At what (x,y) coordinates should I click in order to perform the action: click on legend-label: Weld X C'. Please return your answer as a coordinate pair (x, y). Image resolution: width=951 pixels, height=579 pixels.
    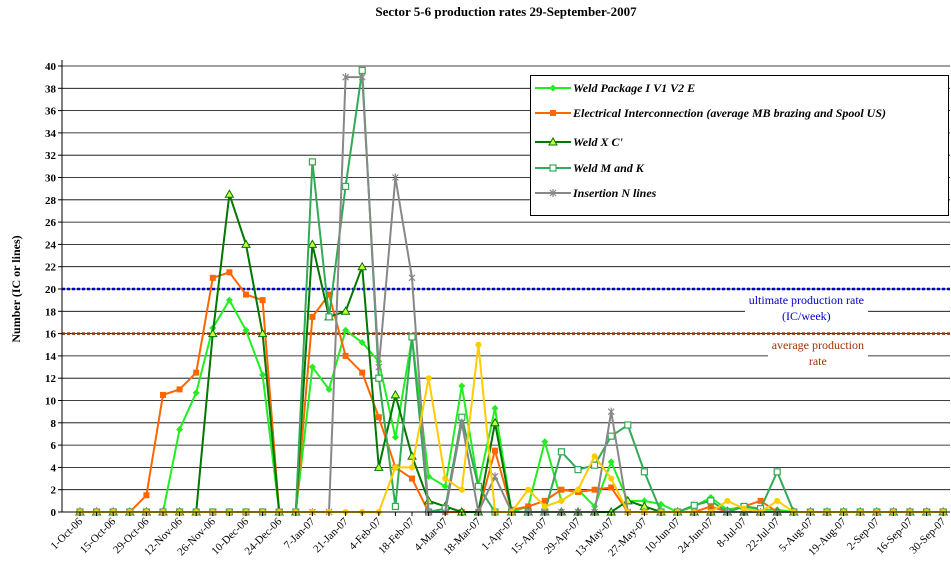
    Looking at the image, I should click on (598, 142).